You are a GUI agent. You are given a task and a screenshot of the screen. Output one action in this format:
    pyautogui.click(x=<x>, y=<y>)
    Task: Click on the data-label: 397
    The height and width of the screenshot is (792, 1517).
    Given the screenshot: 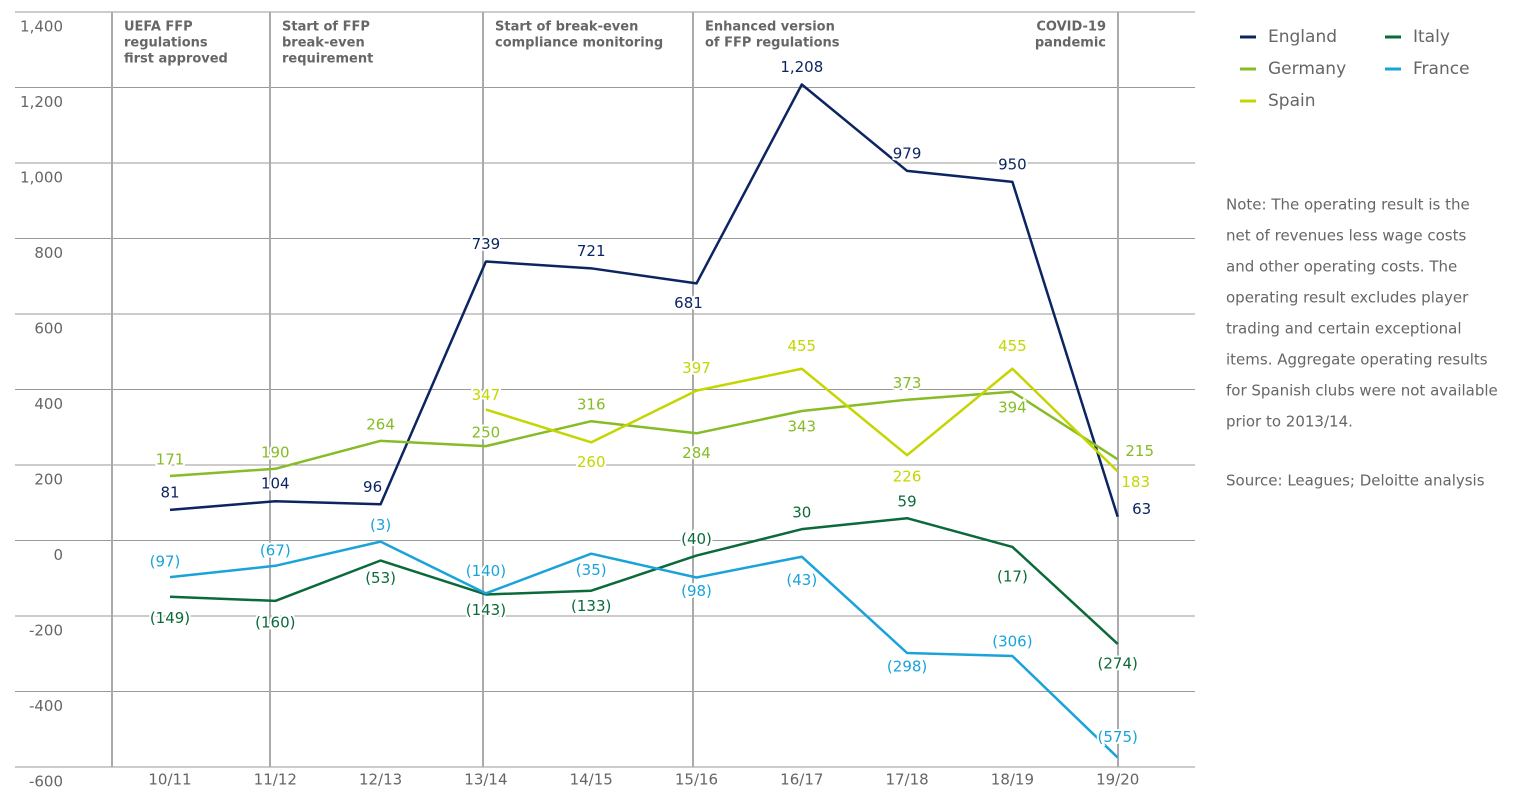 What is the action you would take?
    pyautogui.click(x=696, y=368)
    